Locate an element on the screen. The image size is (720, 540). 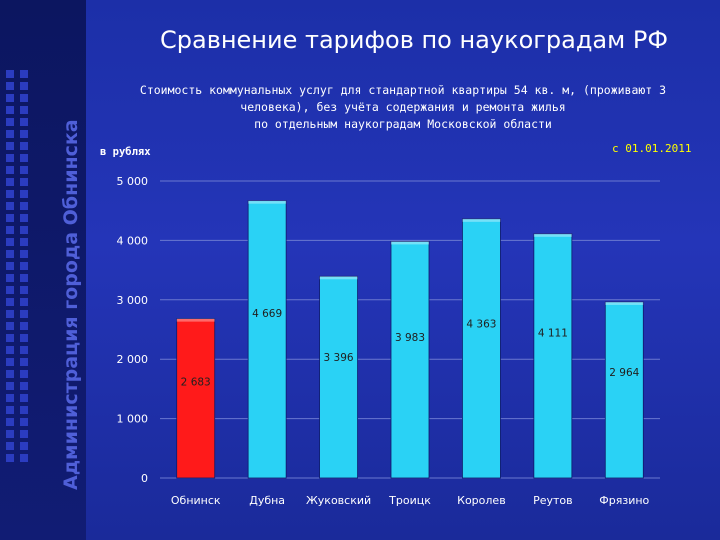
y-tick-label: 1 000 is located at coordinates (133, 419).